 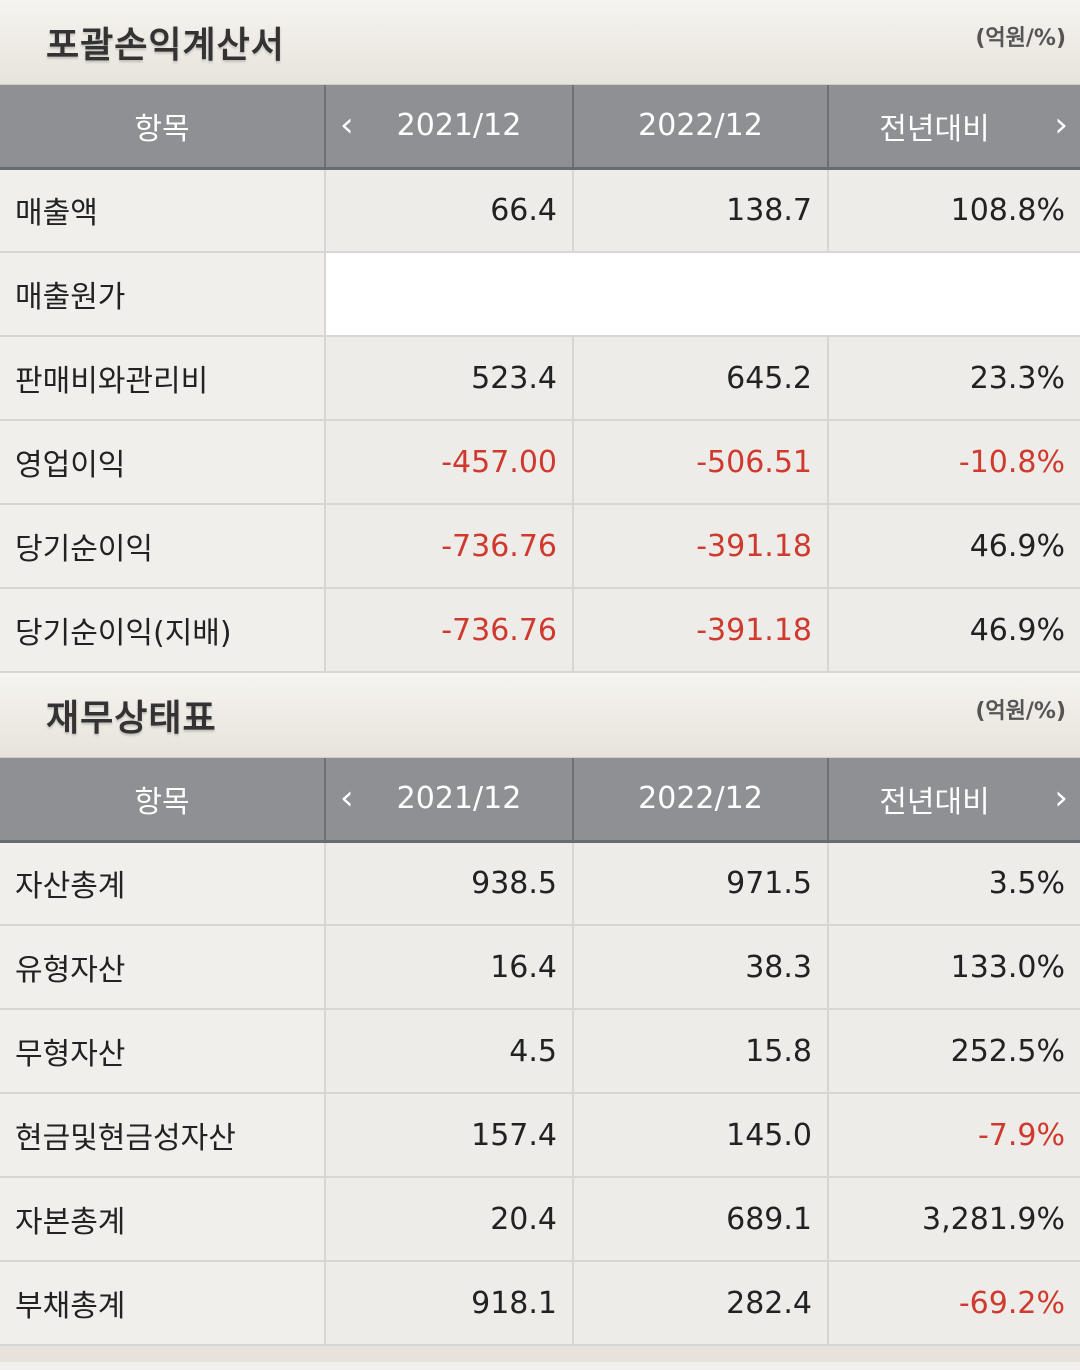 What do you see at coordinates (449, 1303) in the screenshot?
I see `value-prev: 918.1` at bounding box center [449, 1303].